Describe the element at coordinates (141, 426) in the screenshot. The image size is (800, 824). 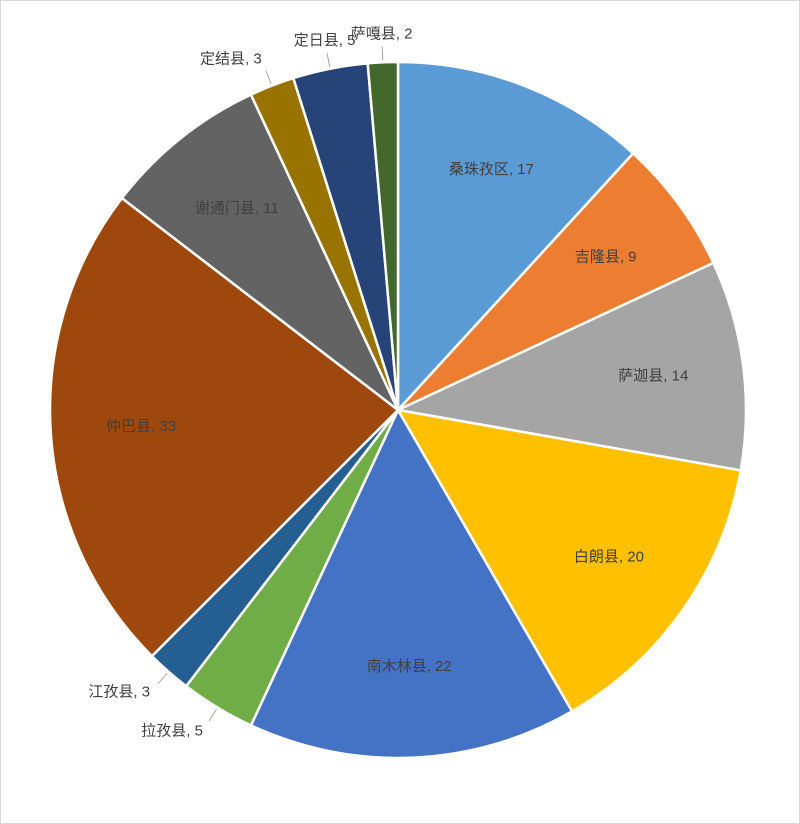
I see `data-label: 仲巴县, 33` at that location.